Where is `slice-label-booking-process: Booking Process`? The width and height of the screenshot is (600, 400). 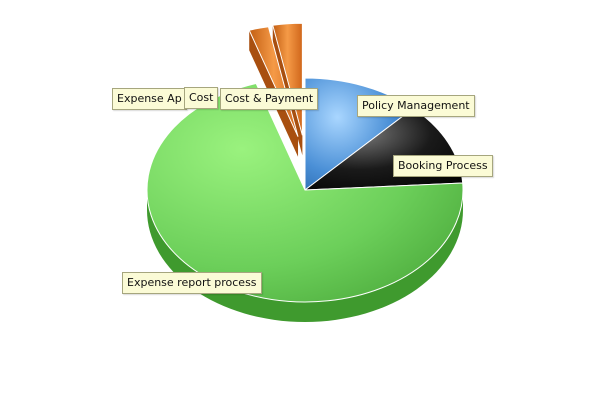
slice-label-booking-process: Booking Process is located at coordinates (443, 166).